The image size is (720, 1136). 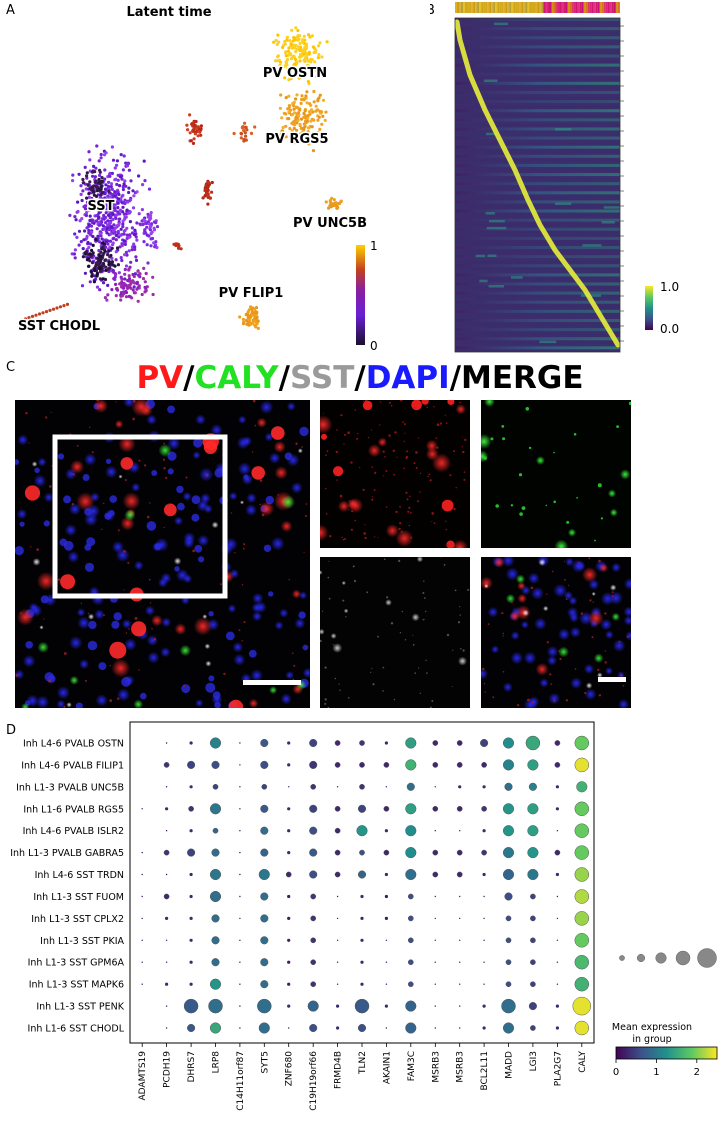 I want to click on group-label: Inh L4-6 PVALB FILIP1, so click(x=72, y=765).